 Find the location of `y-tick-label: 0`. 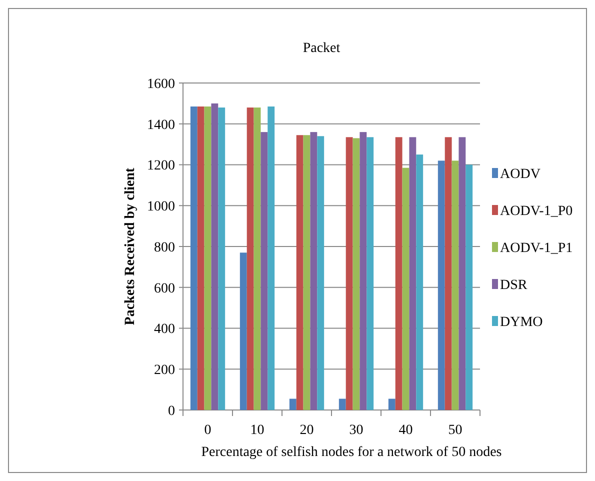

y-tick-label: 0 is located at coordinates (171, 411).